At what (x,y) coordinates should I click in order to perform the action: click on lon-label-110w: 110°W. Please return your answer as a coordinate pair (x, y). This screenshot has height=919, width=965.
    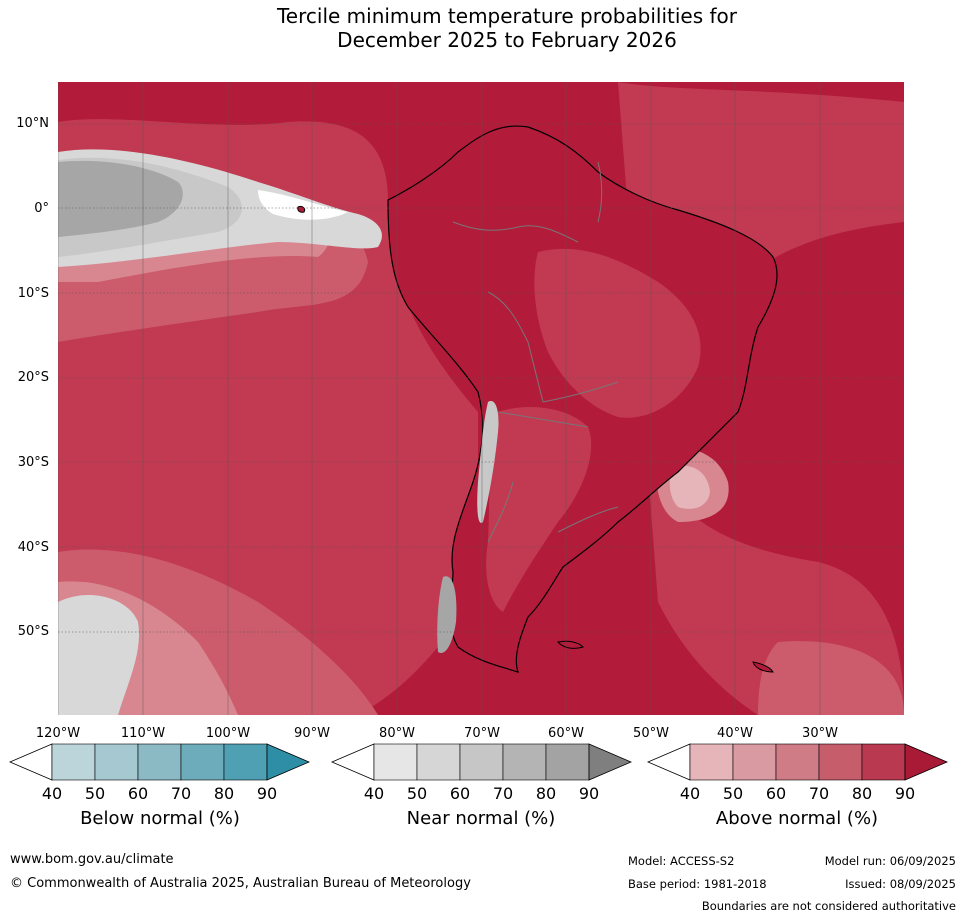
    Looking at the image, I should click on (143, 733).